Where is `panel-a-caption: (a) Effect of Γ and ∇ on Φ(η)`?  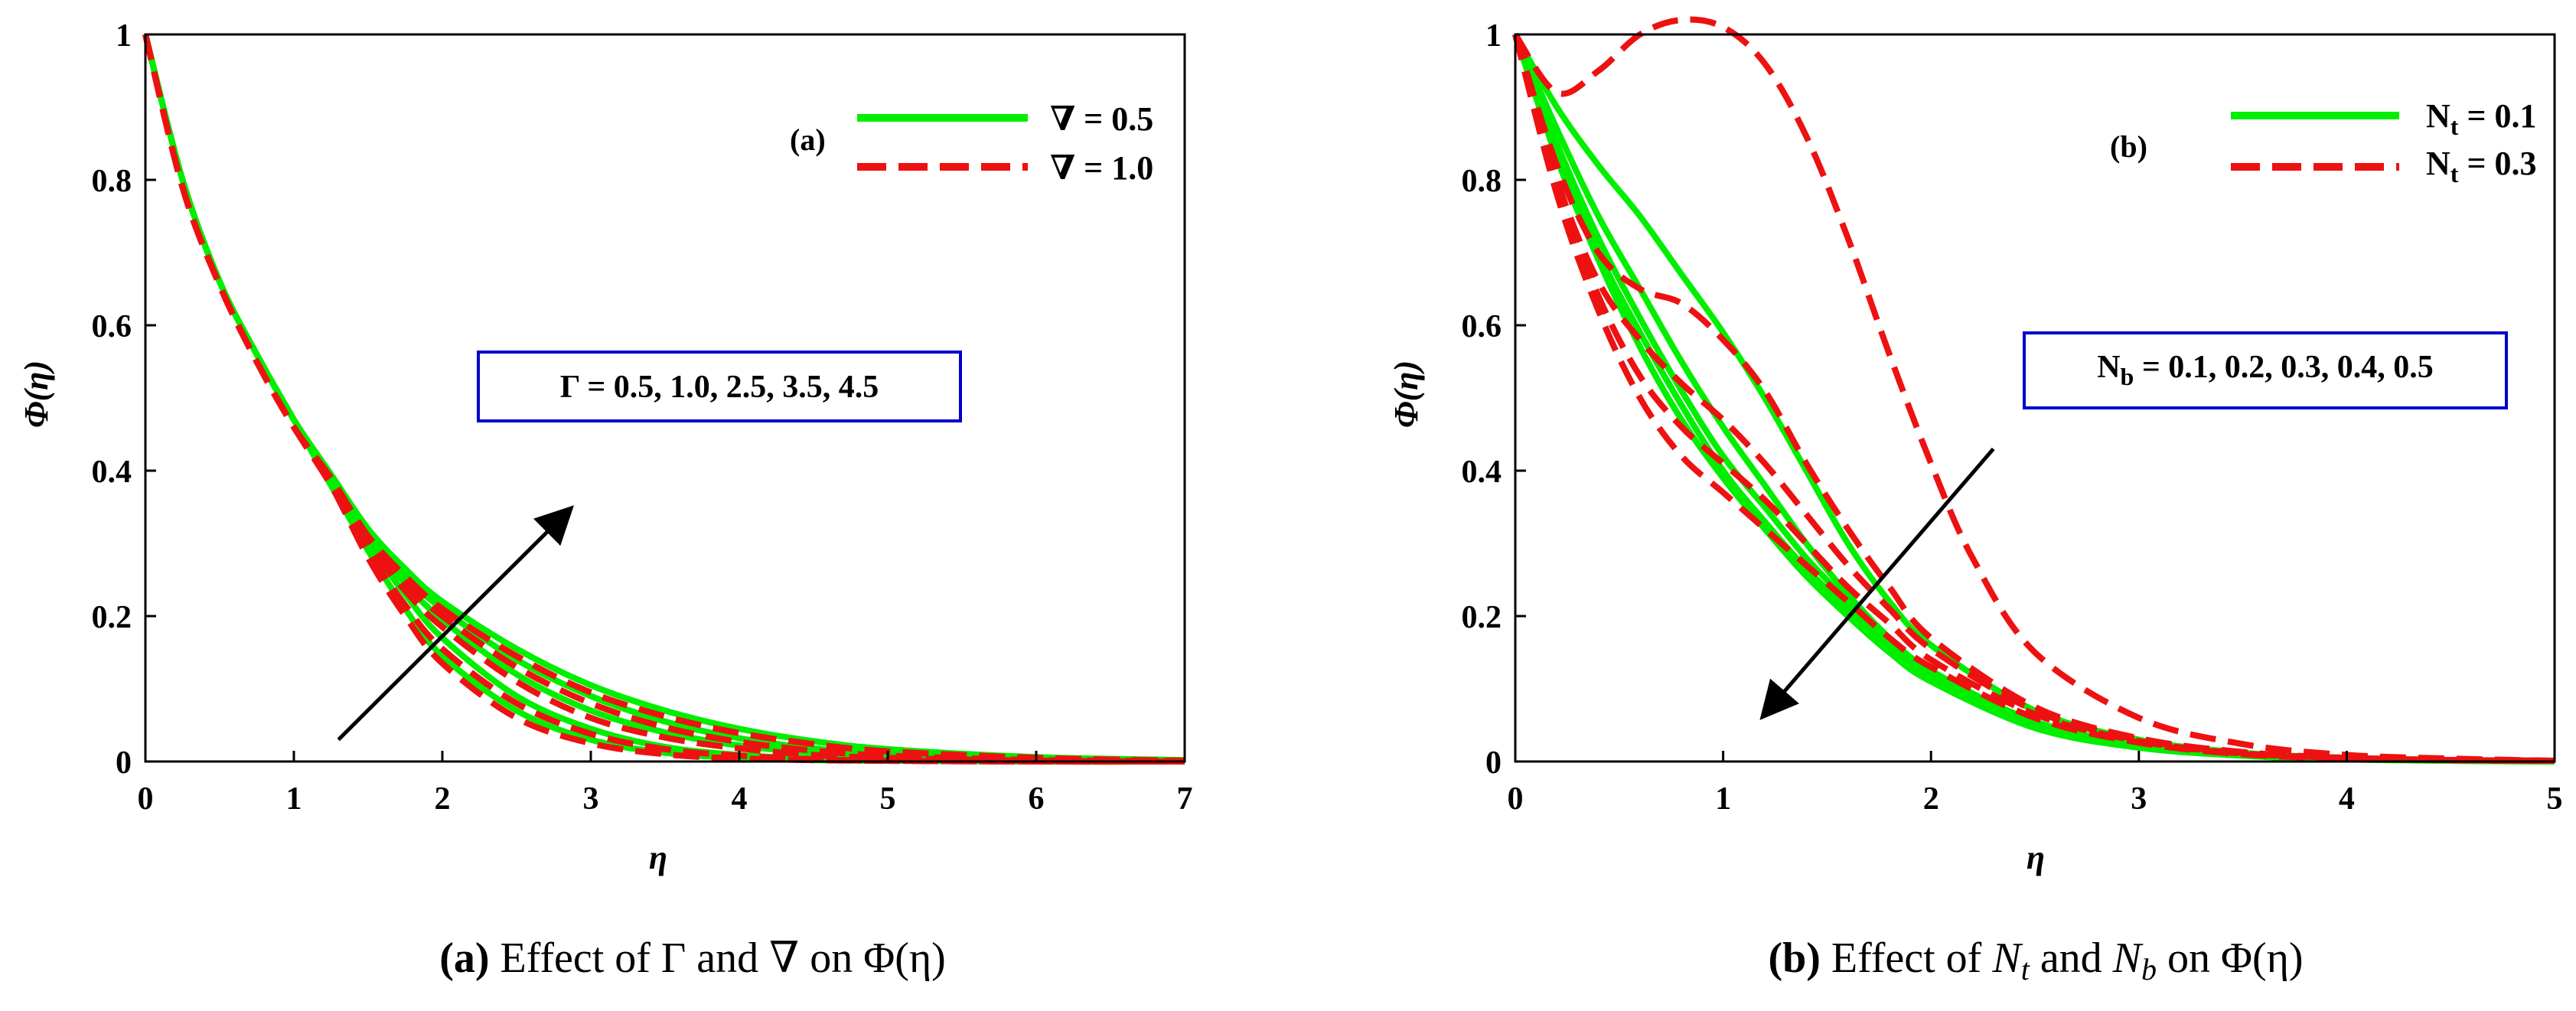 panel-a-caption: (a) Effect of Γ and ∇ on Φ(η) is located at coordinates (692, 958).